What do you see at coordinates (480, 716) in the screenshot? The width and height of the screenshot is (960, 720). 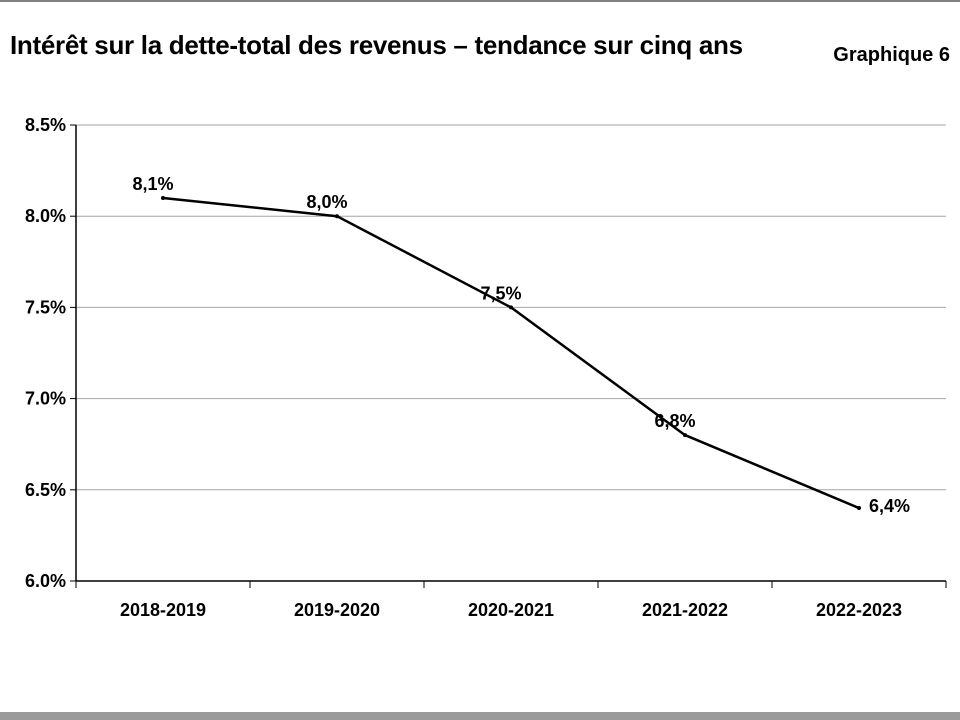 I see `bottom-bar` at bounding box center [480, 716].